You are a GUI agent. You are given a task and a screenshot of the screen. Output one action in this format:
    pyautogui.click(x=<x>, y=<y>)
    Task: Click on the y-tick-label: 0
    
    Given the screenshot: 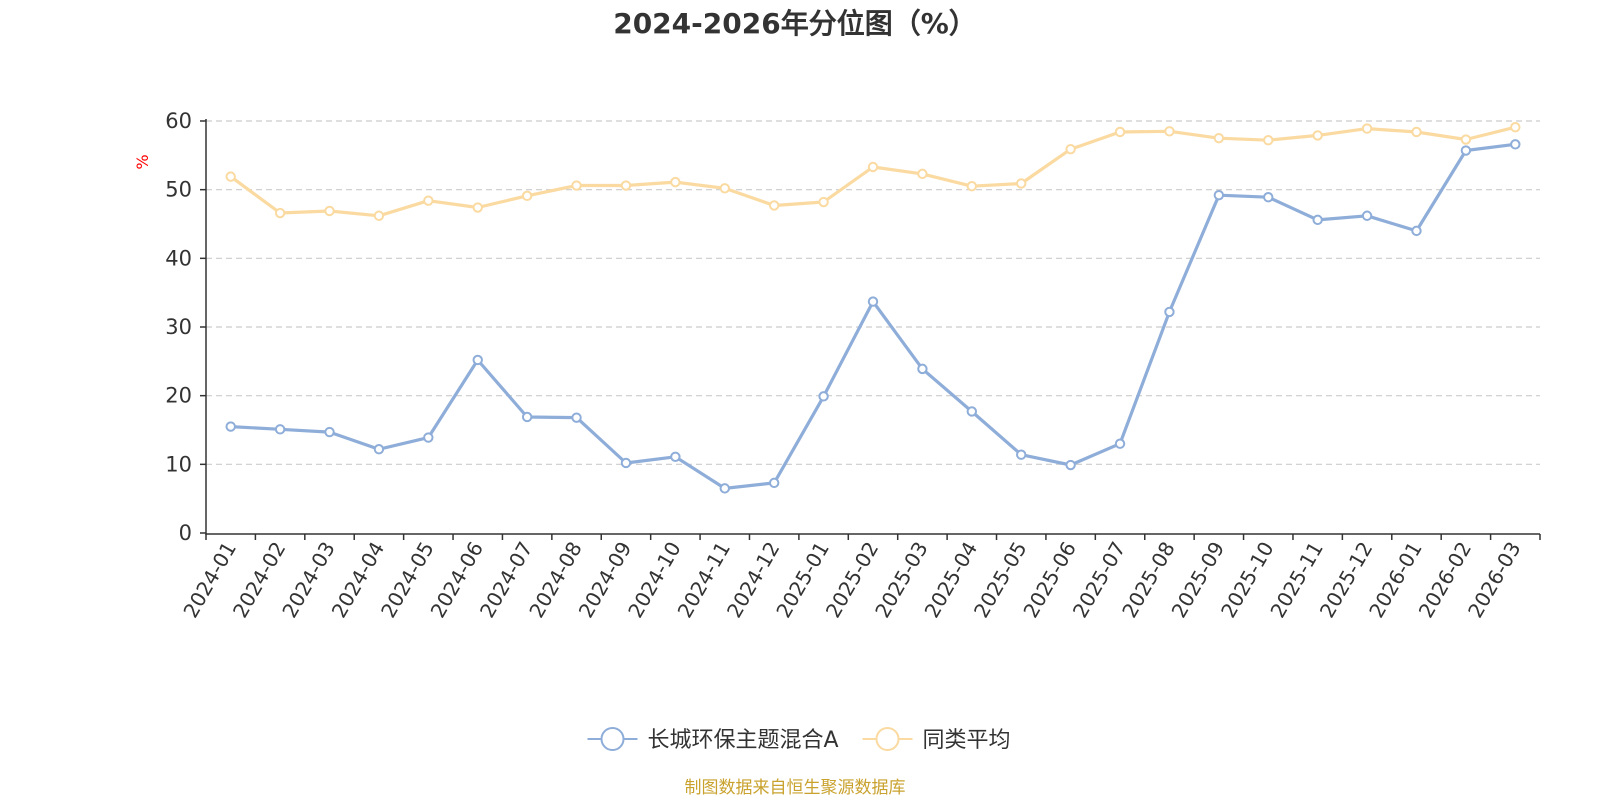 What is the action you would take?
    pyautogui.click(x=185, y=533)
    